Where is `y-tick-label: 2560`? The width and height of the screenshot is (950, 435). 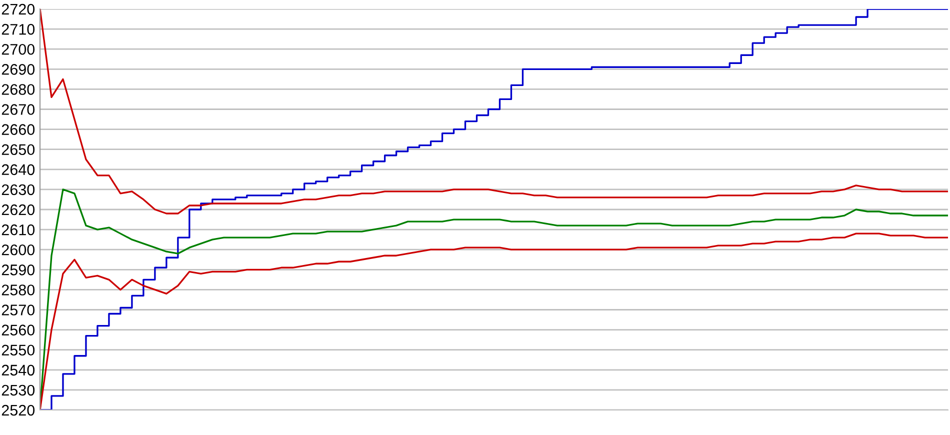 y-tick-label: 2560 is located at coordinates (18, 330).